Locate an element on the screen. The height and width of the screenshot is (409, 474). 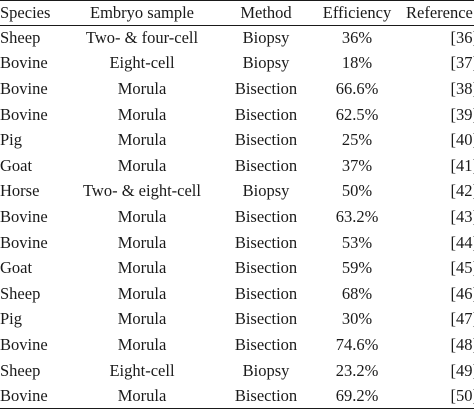
cell-reference: [43] is located at coordinates (462, 216).